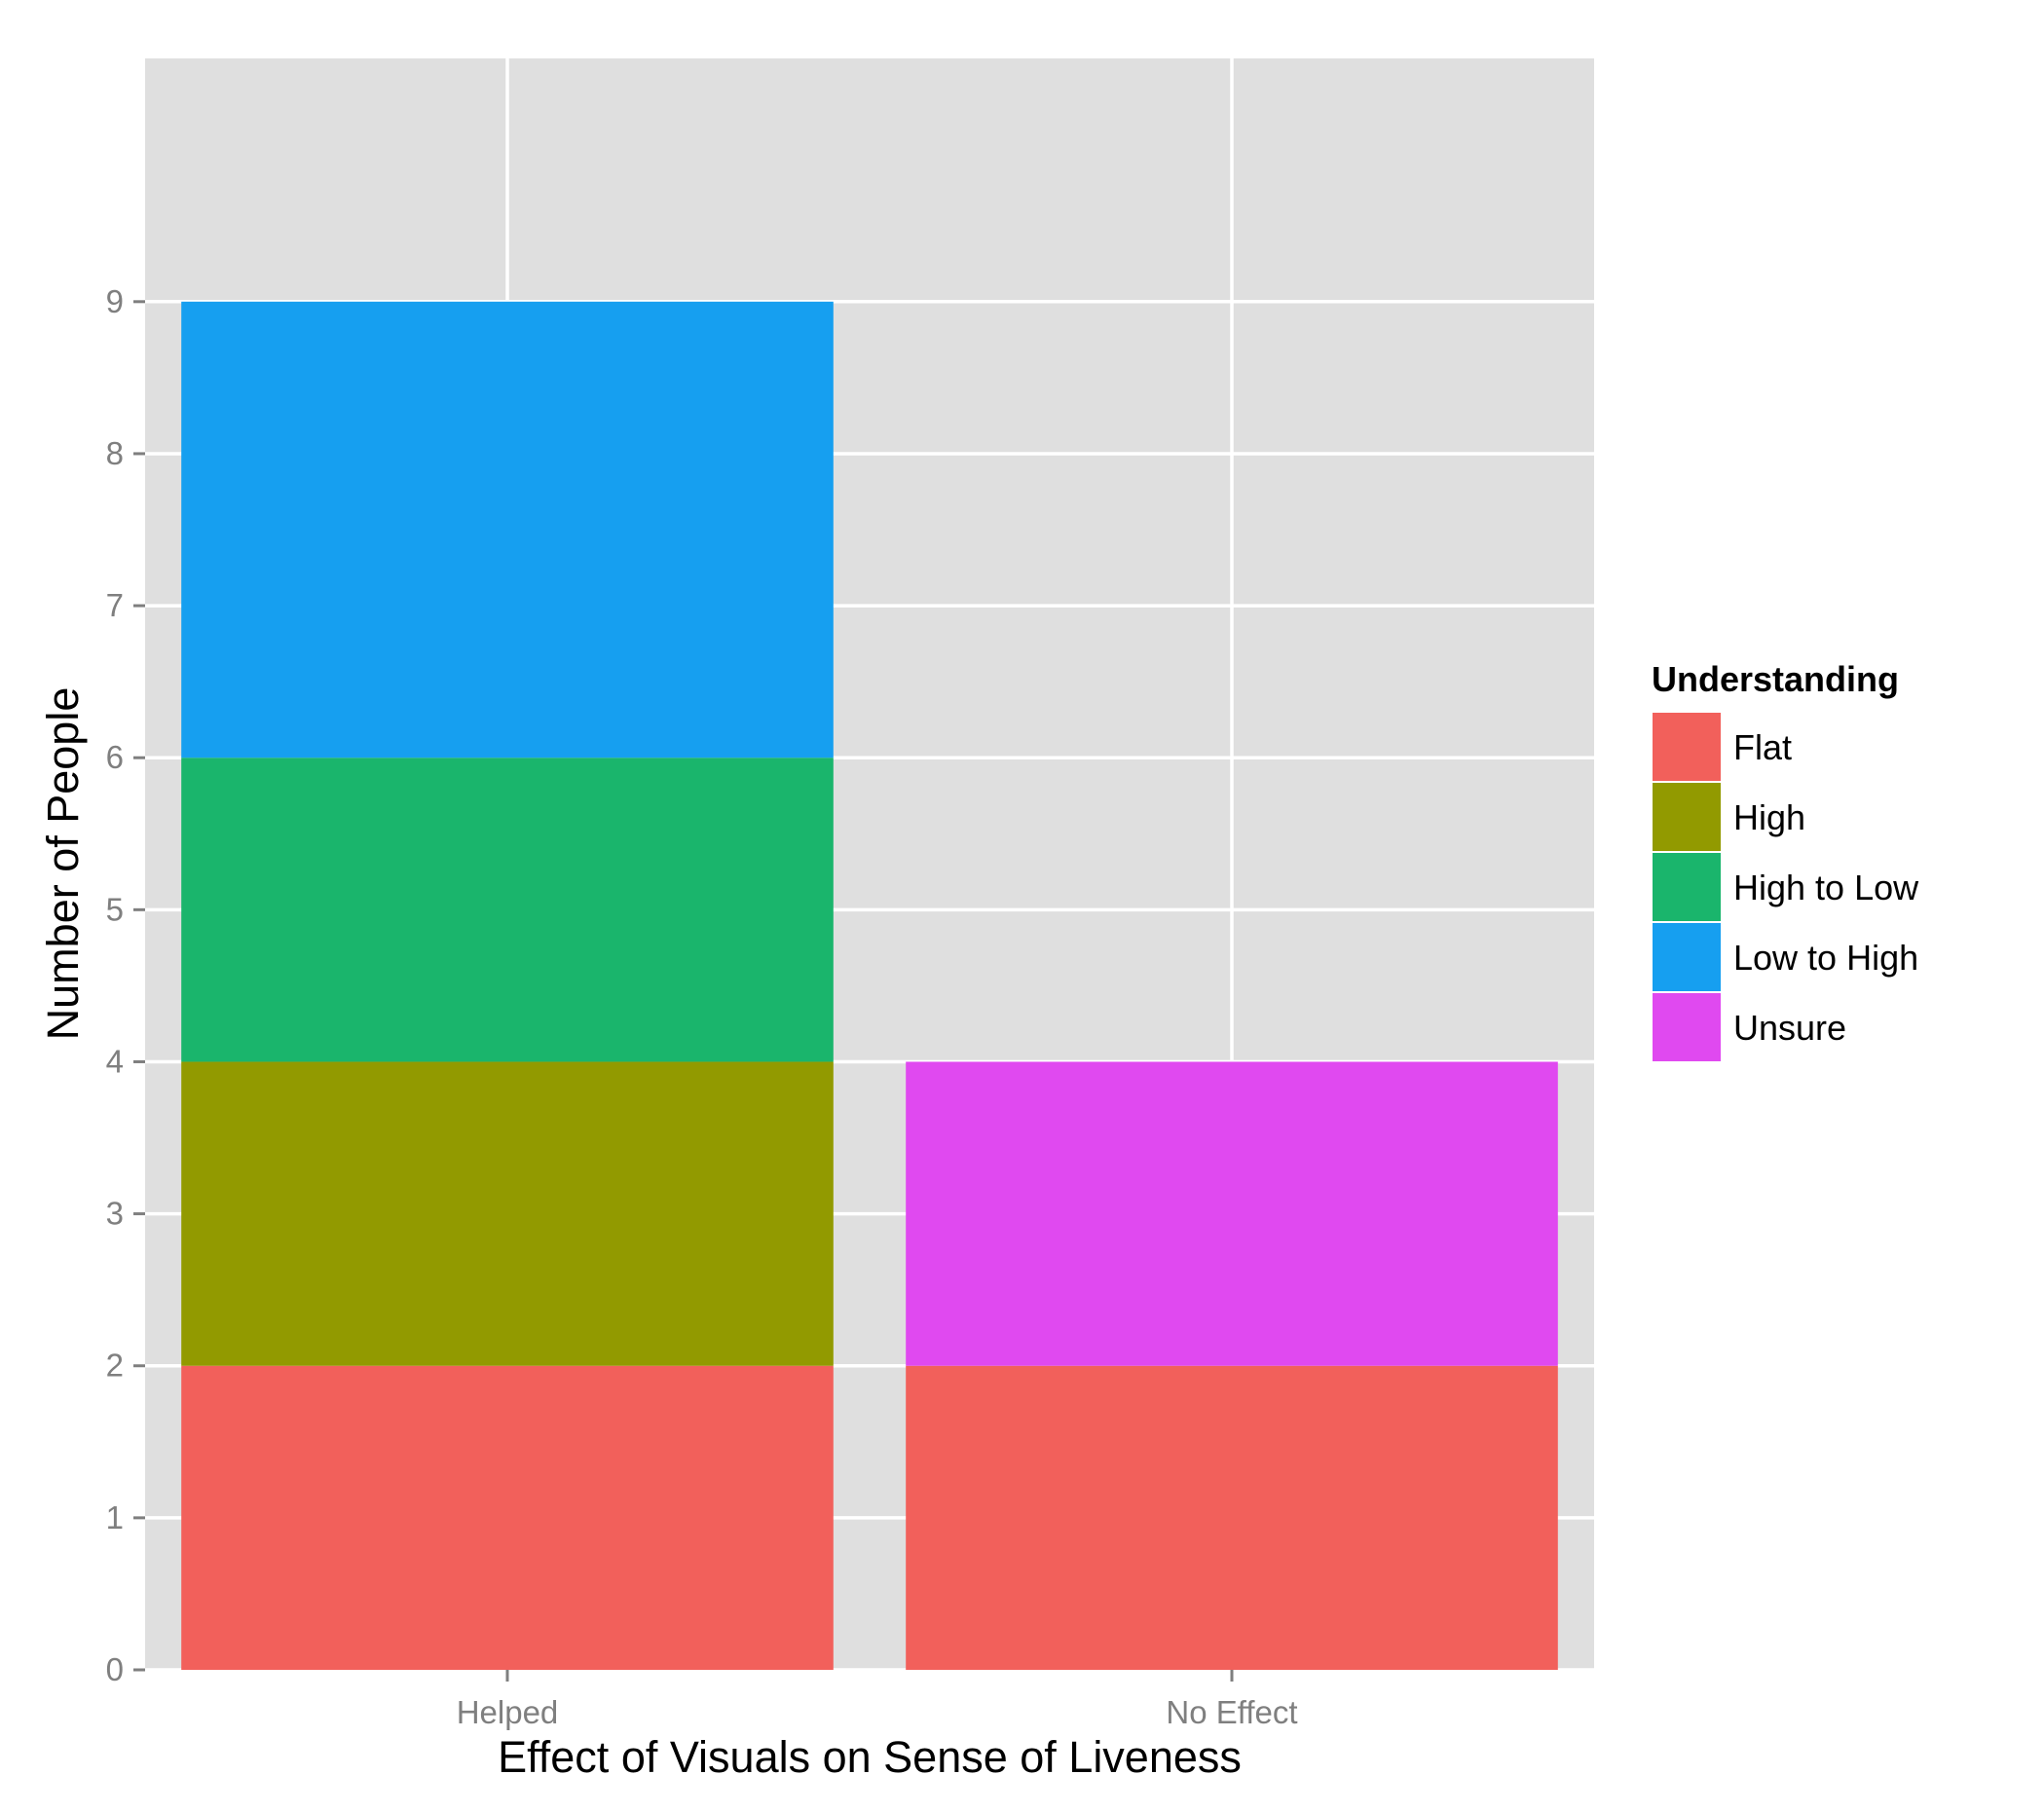 The height and width of the screenshot is (1812, 2044). Describe the element at coordinates (115, 301) in the screenshot. I see `y-tick-label: 9` at that location.